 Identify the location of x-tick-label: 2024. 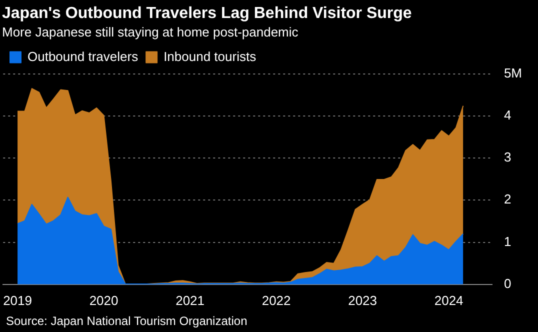
(449, 300).